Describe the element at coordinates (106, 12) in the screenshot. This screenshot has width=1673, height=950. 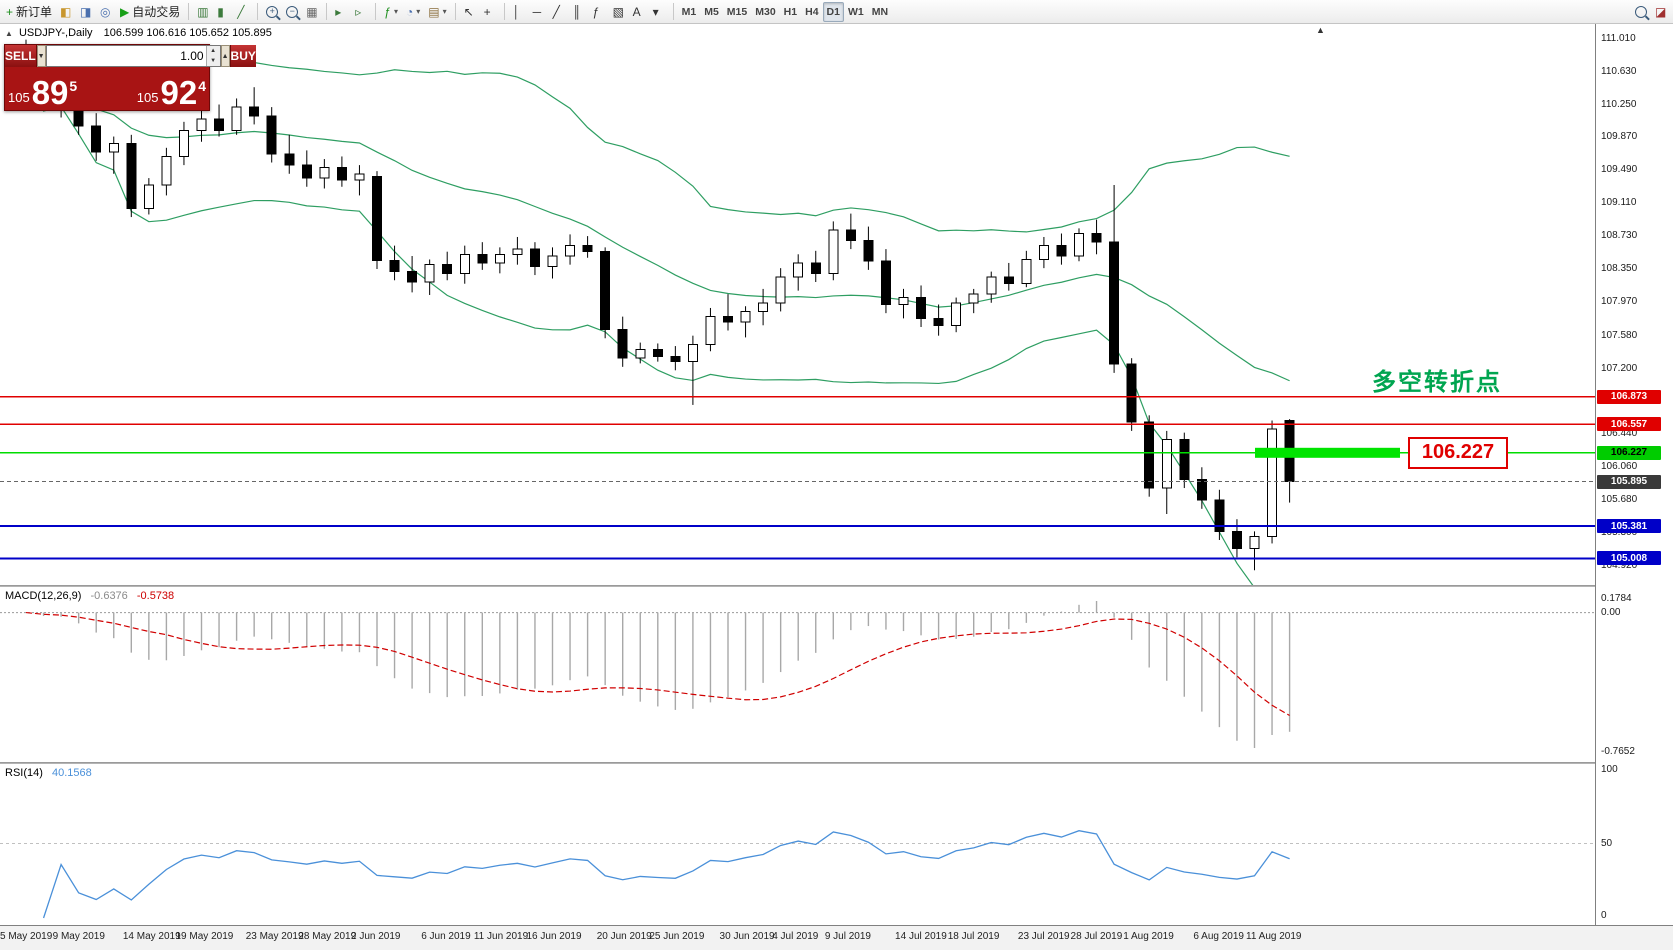
I see `data-window-button: ◎` at that location.